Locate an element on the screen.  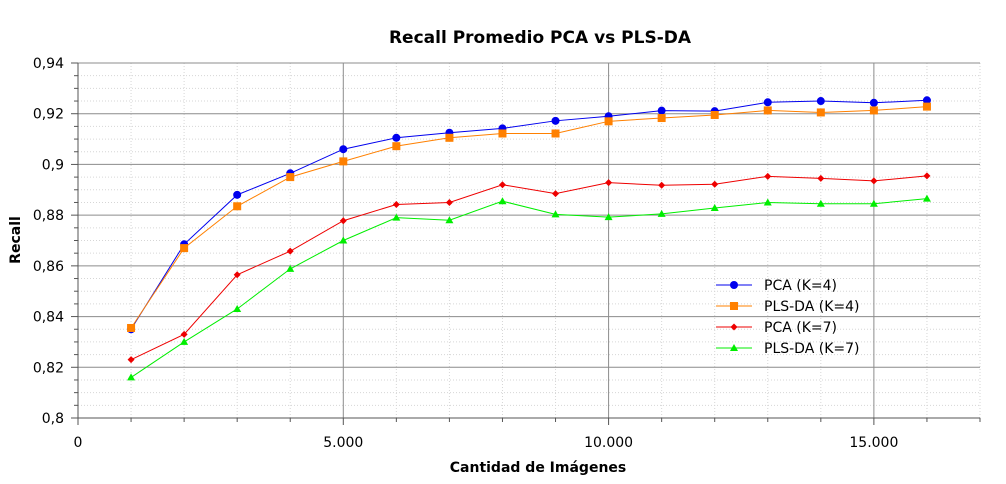
legend-item: PCA (K=4) is located at coordinates (776, 286).